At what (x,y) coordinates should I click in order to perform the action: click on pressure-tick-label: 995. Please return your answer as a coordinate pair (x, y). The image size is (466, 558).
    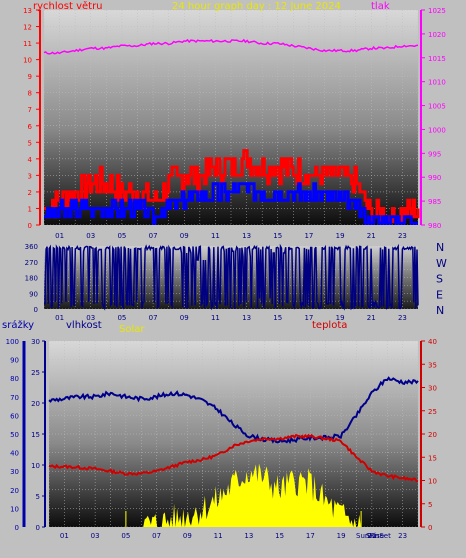
    Looking at the image, I should click on (434, 154).